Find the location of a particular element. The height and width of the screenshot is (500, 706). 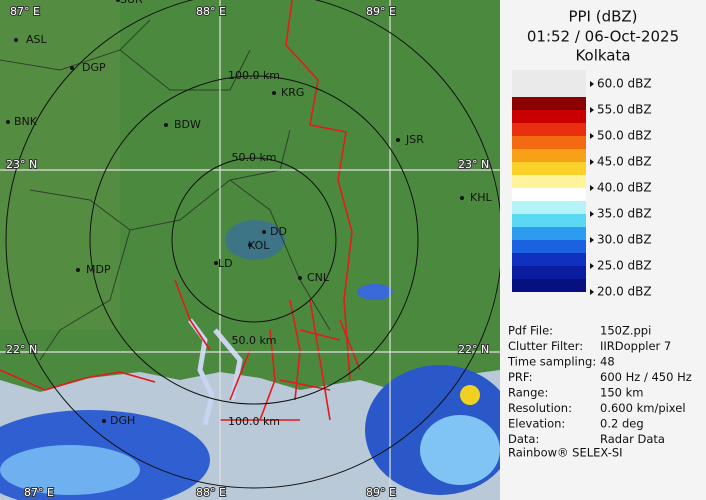

place-label: BDW is located at coordinates (187, 124).